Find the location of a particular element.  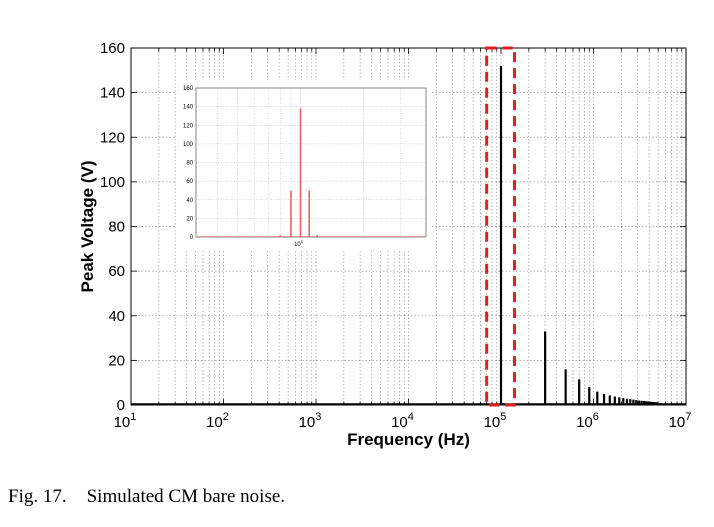

inset-background is located at coordinates (304, 165).